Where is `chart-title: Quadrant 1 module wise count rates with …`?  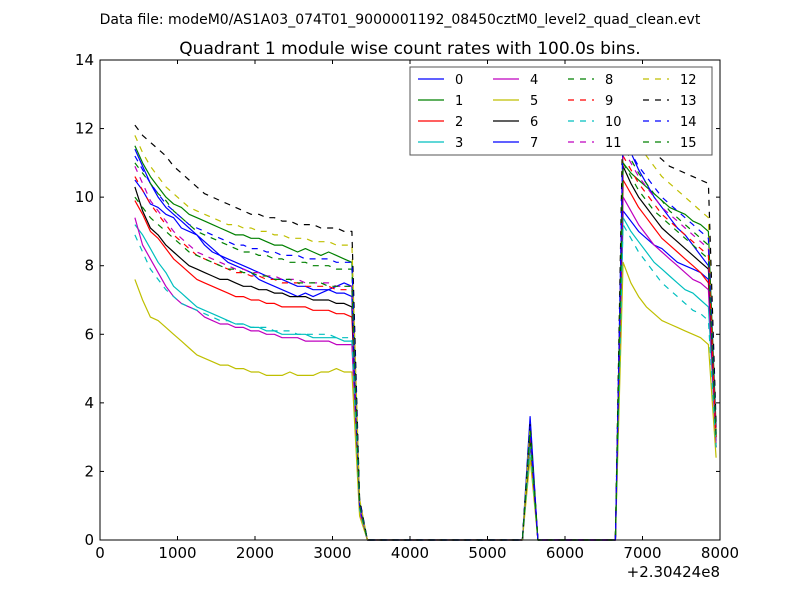
chart-title: Quadrant 1 module wise count rates with … is located at coordinates (409, 49).